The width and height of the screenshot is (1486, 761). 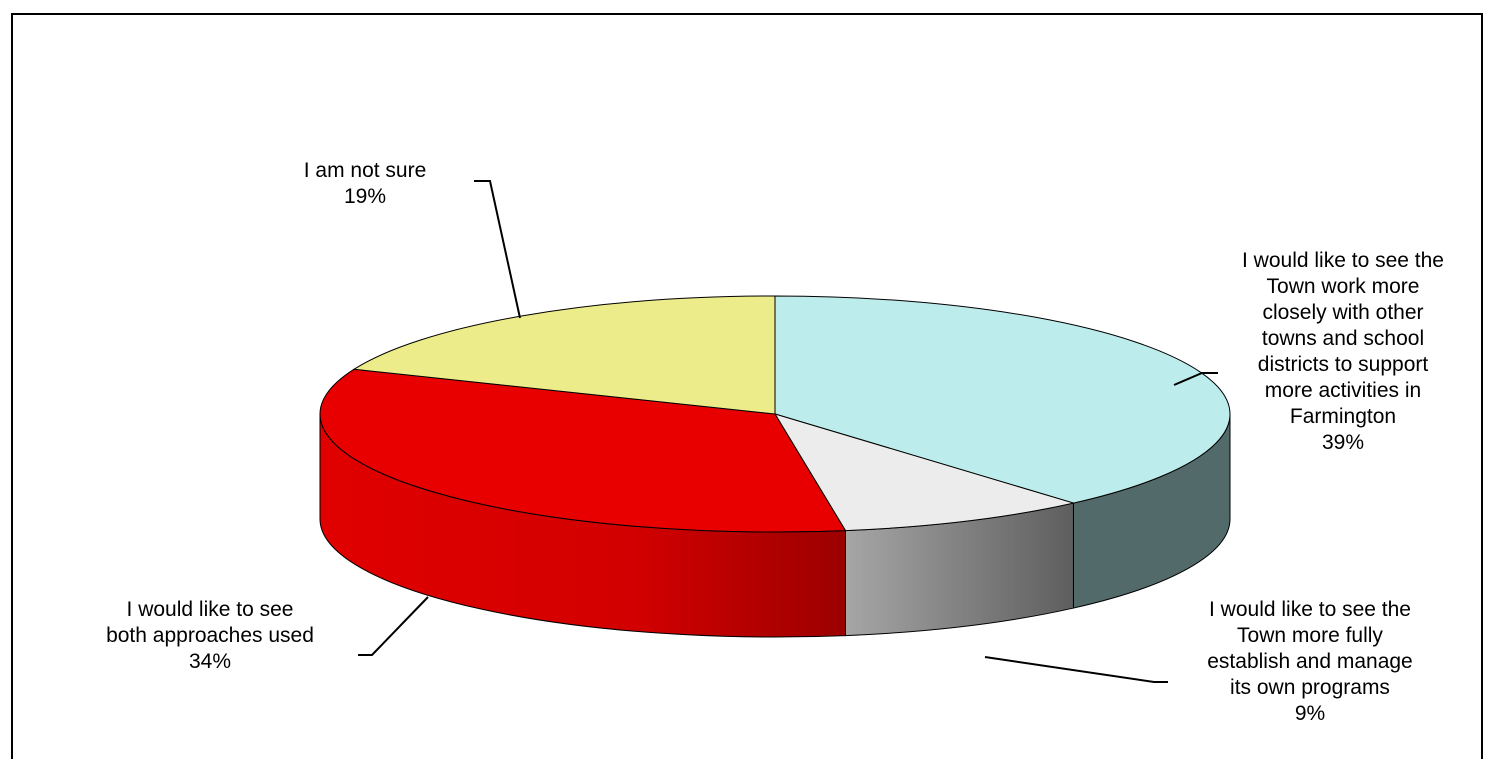 I want to click on leader-line-own-programs, so click(x=1076, y=669).